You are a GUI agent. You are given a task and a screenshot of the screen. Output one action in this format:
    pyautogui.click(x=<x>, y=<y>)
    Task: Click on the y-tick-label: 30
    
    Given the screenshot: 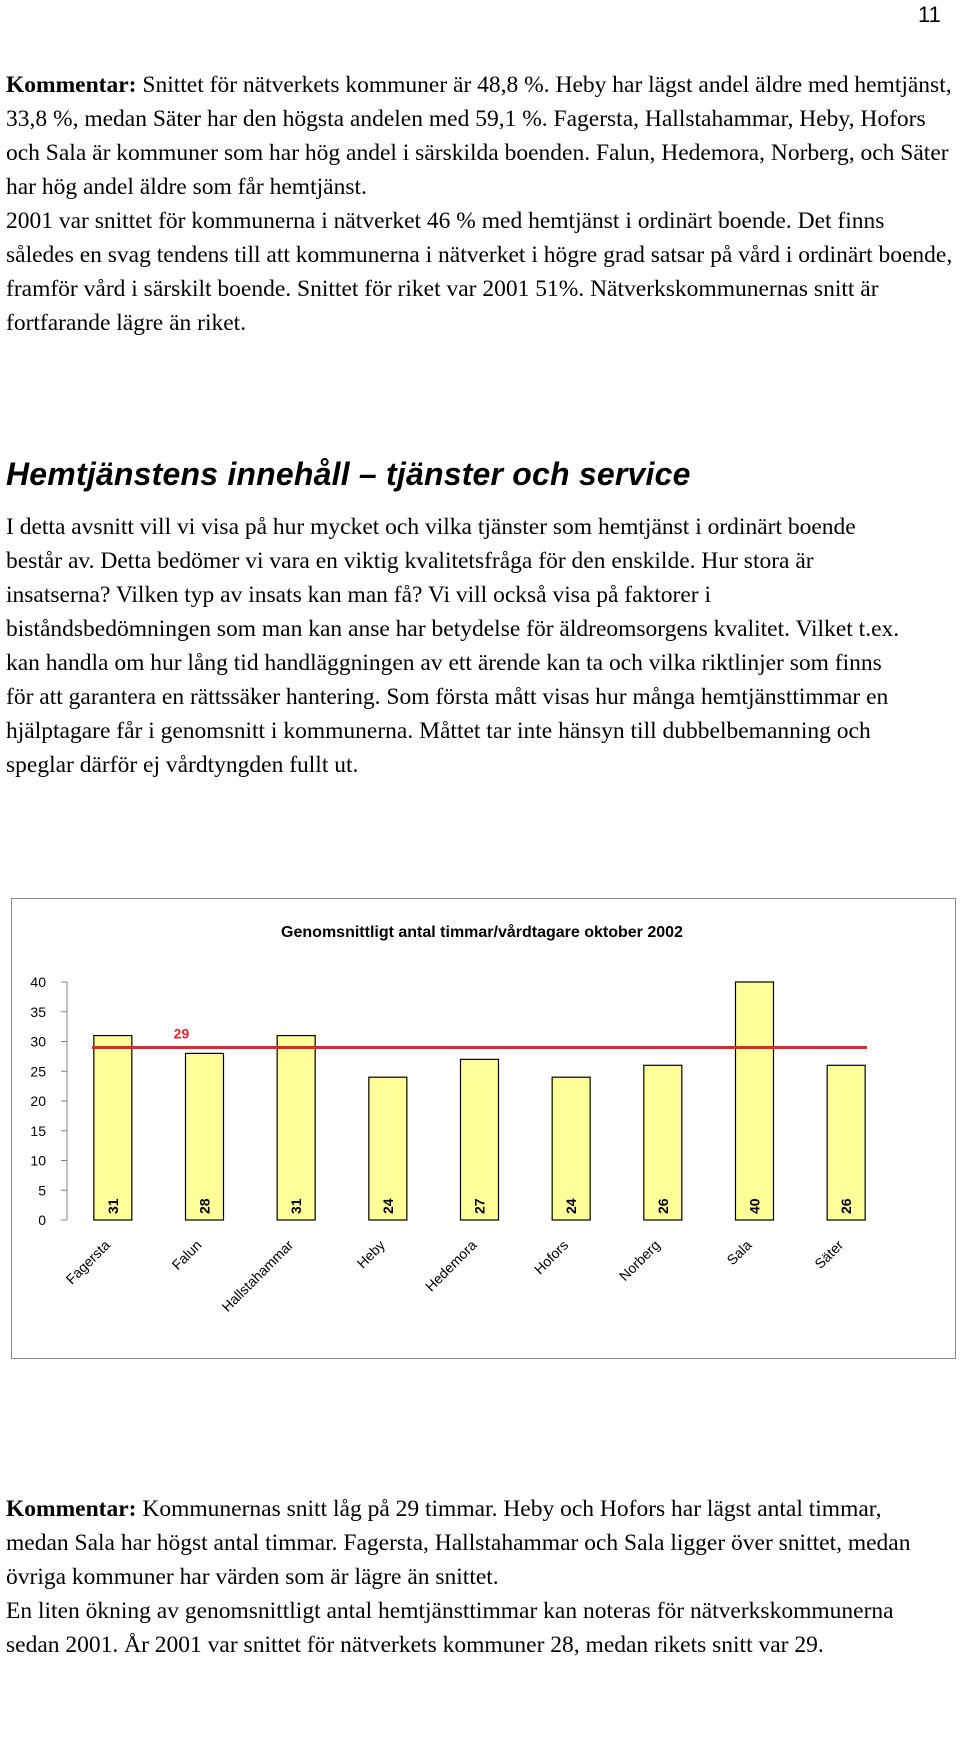 What is the action you would take?
    pyautogui.click(x=38, y=1042)
    